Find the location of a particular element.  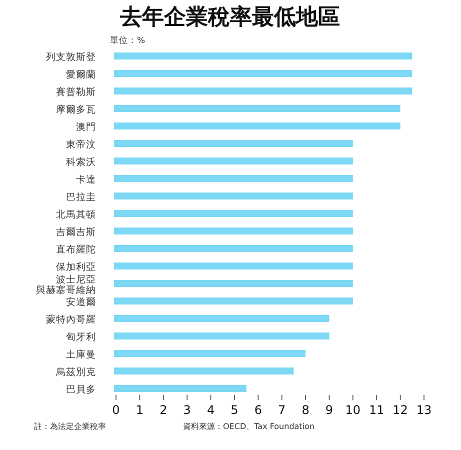

y-tick-label: 直布羅陀 is located at coordinates (76, 250).